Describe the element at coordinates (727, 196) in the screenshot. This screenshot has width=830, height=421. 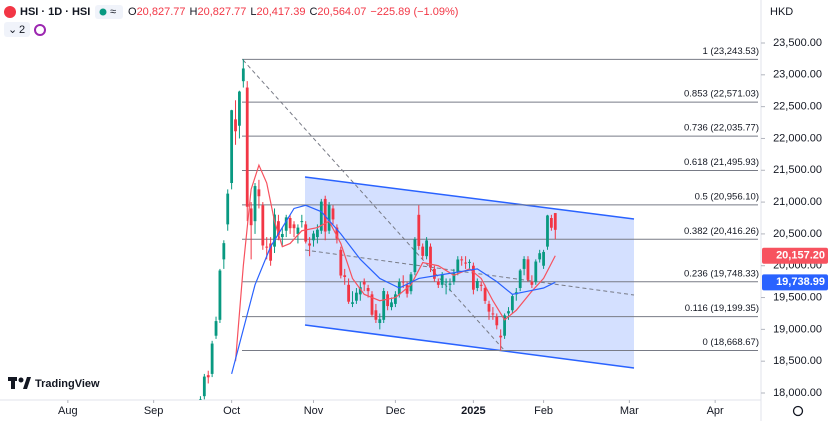
I see `fib-label: 0.5 (20,956.10)` at that location.